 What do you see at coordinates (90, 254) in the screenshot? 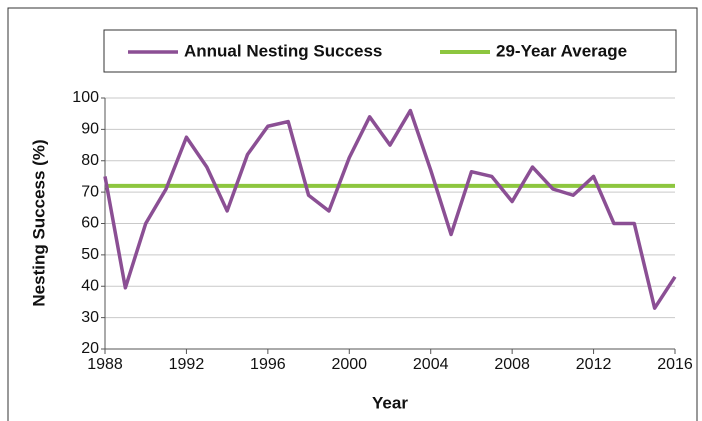
I see `y-tick-label: 50` at bounding box center [90, 254].